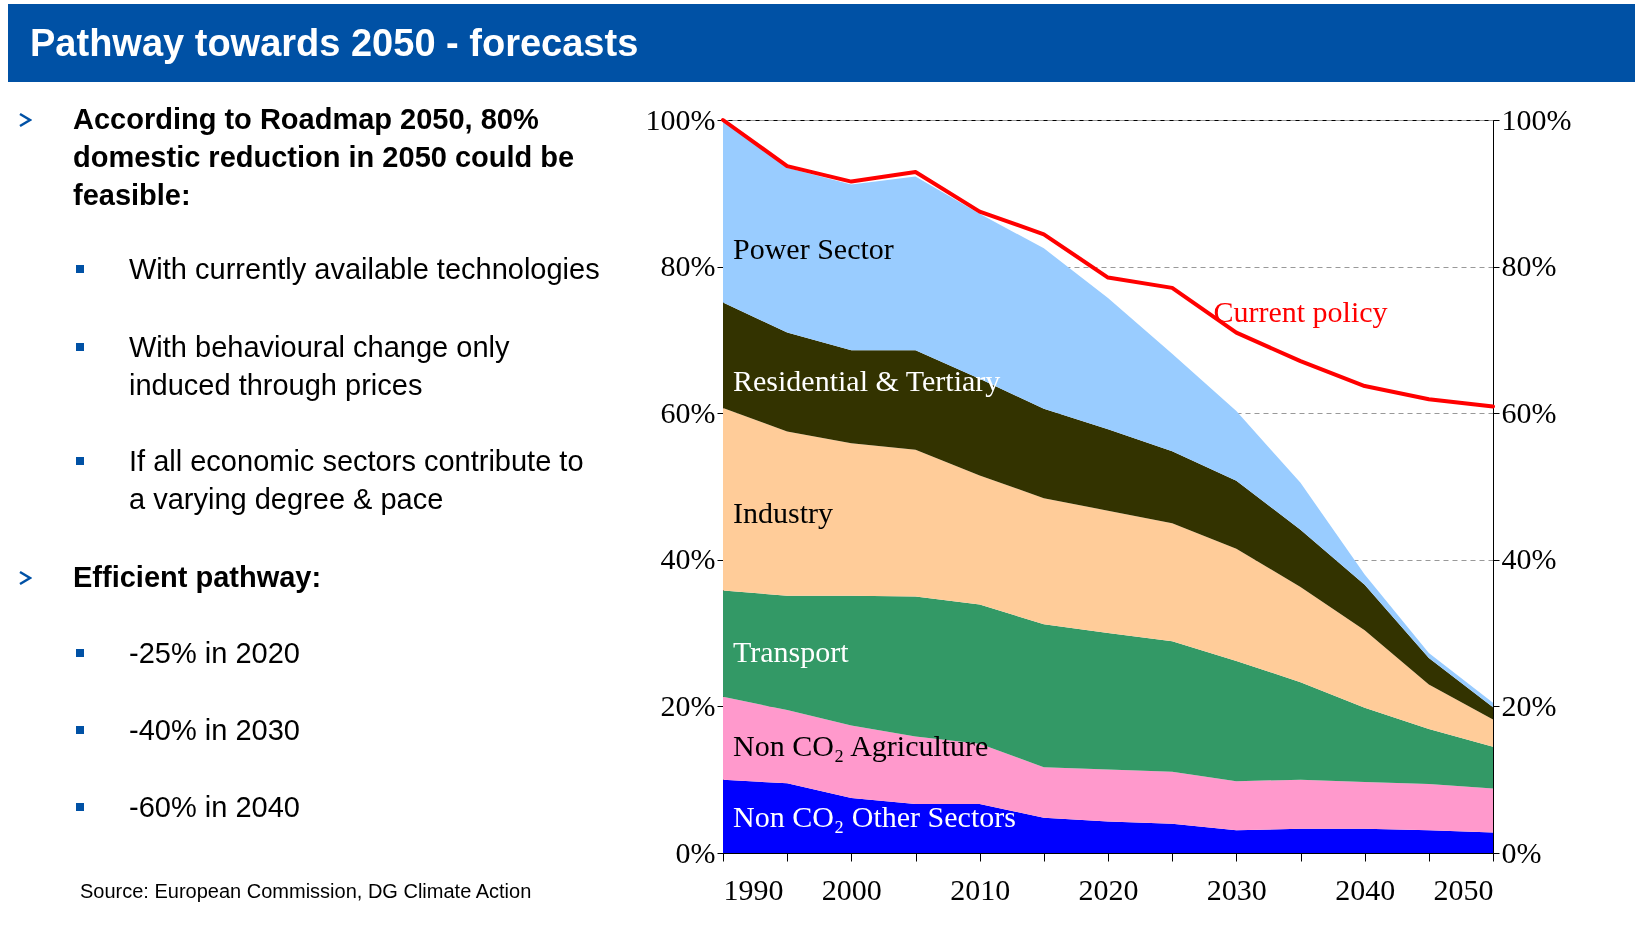 Image resolution: width=1635 pixels, height=925 pixels. Describe the element at coordinates (215, 653) in the screenshot. I see `text: -25% in 2020` at that location.